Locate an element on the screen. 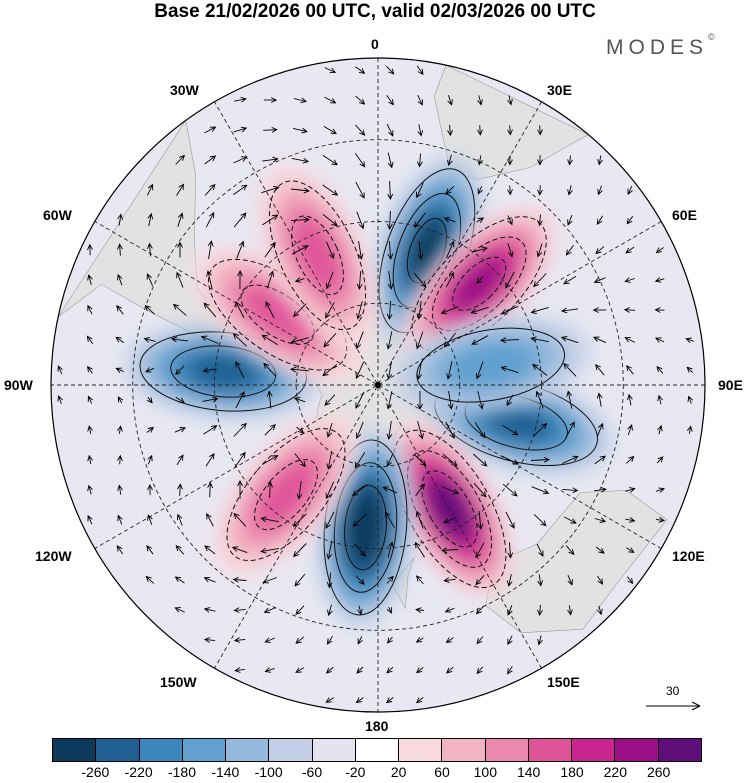  reference-vector-arrow is located at coordinates (673, 706).